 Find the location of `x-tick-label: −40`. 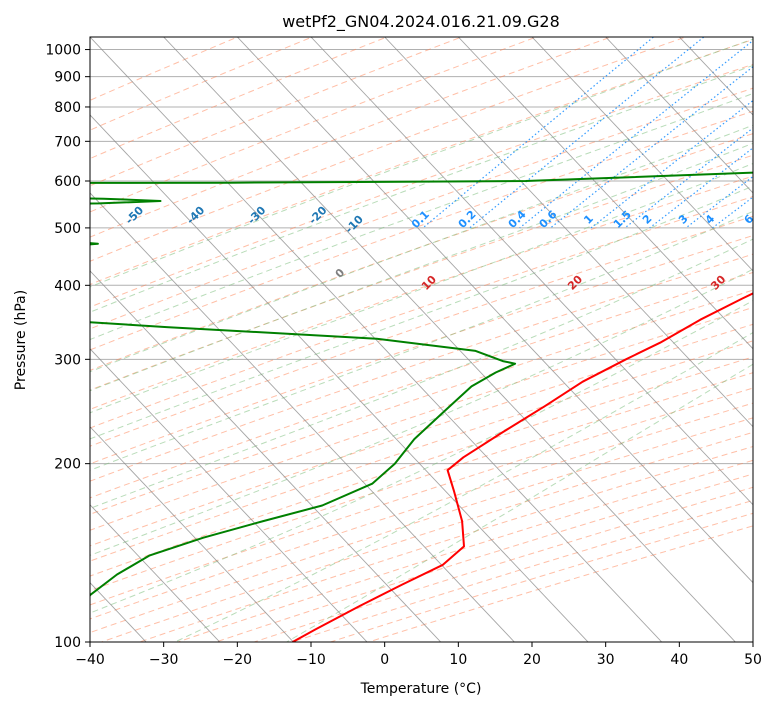

x-tick-label: −40 is located at coordinates (90, 660).